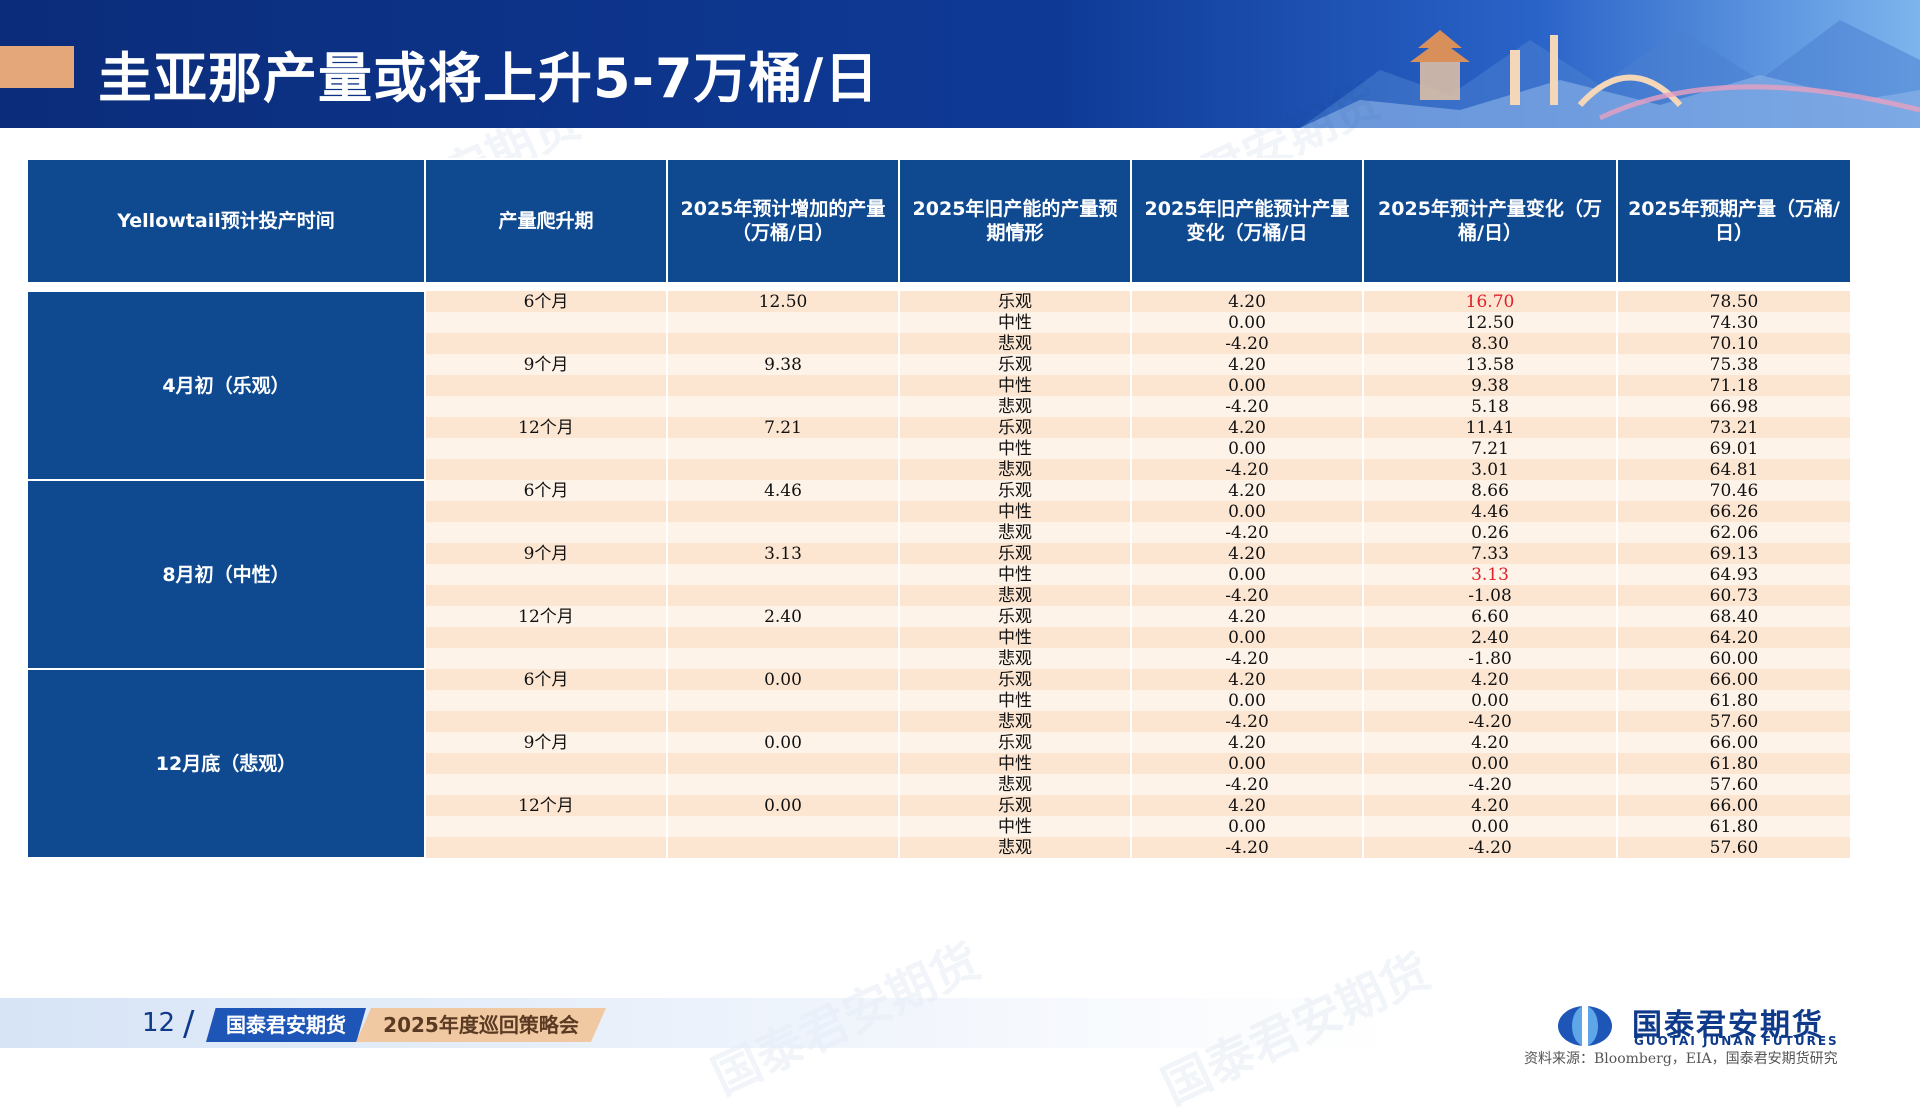 This screenshot has width=1920, height=1118. Describe the element at coordinates (783, 364) in the screenshot. I see `cell-added: 9.38` at that location.